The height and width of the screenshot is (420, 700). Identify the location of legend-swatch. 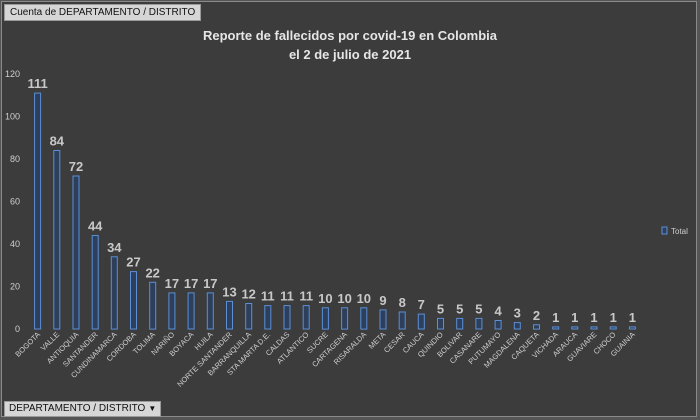
(664, 230).